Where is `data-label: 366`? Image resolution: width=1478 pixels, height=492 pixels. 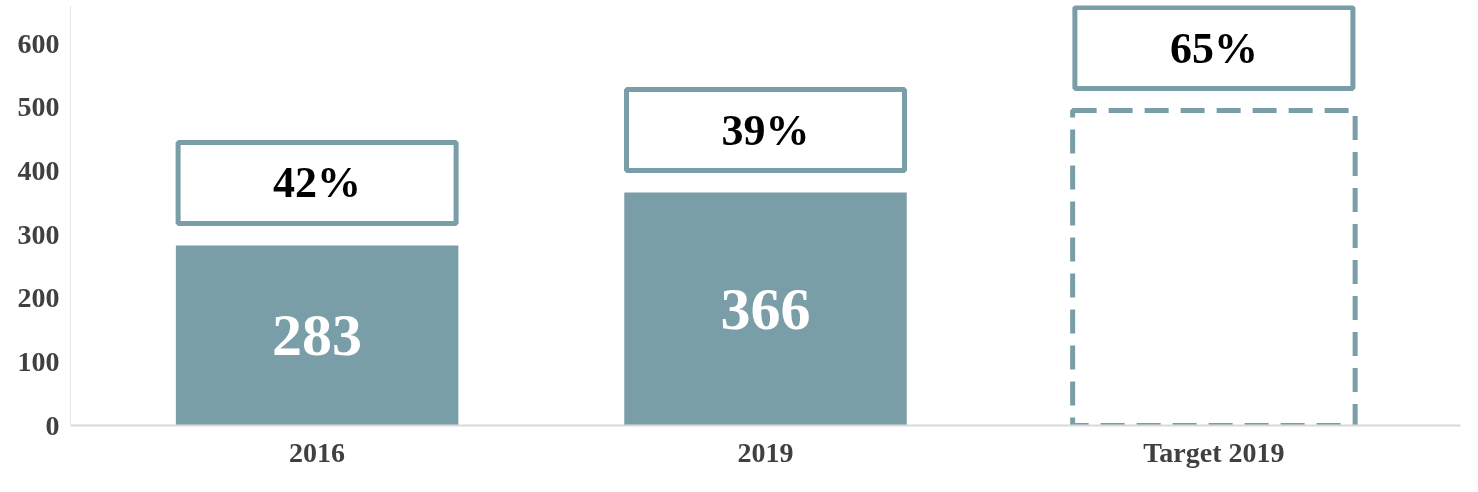 data-label: 366 is located at coordinates (765, 308).